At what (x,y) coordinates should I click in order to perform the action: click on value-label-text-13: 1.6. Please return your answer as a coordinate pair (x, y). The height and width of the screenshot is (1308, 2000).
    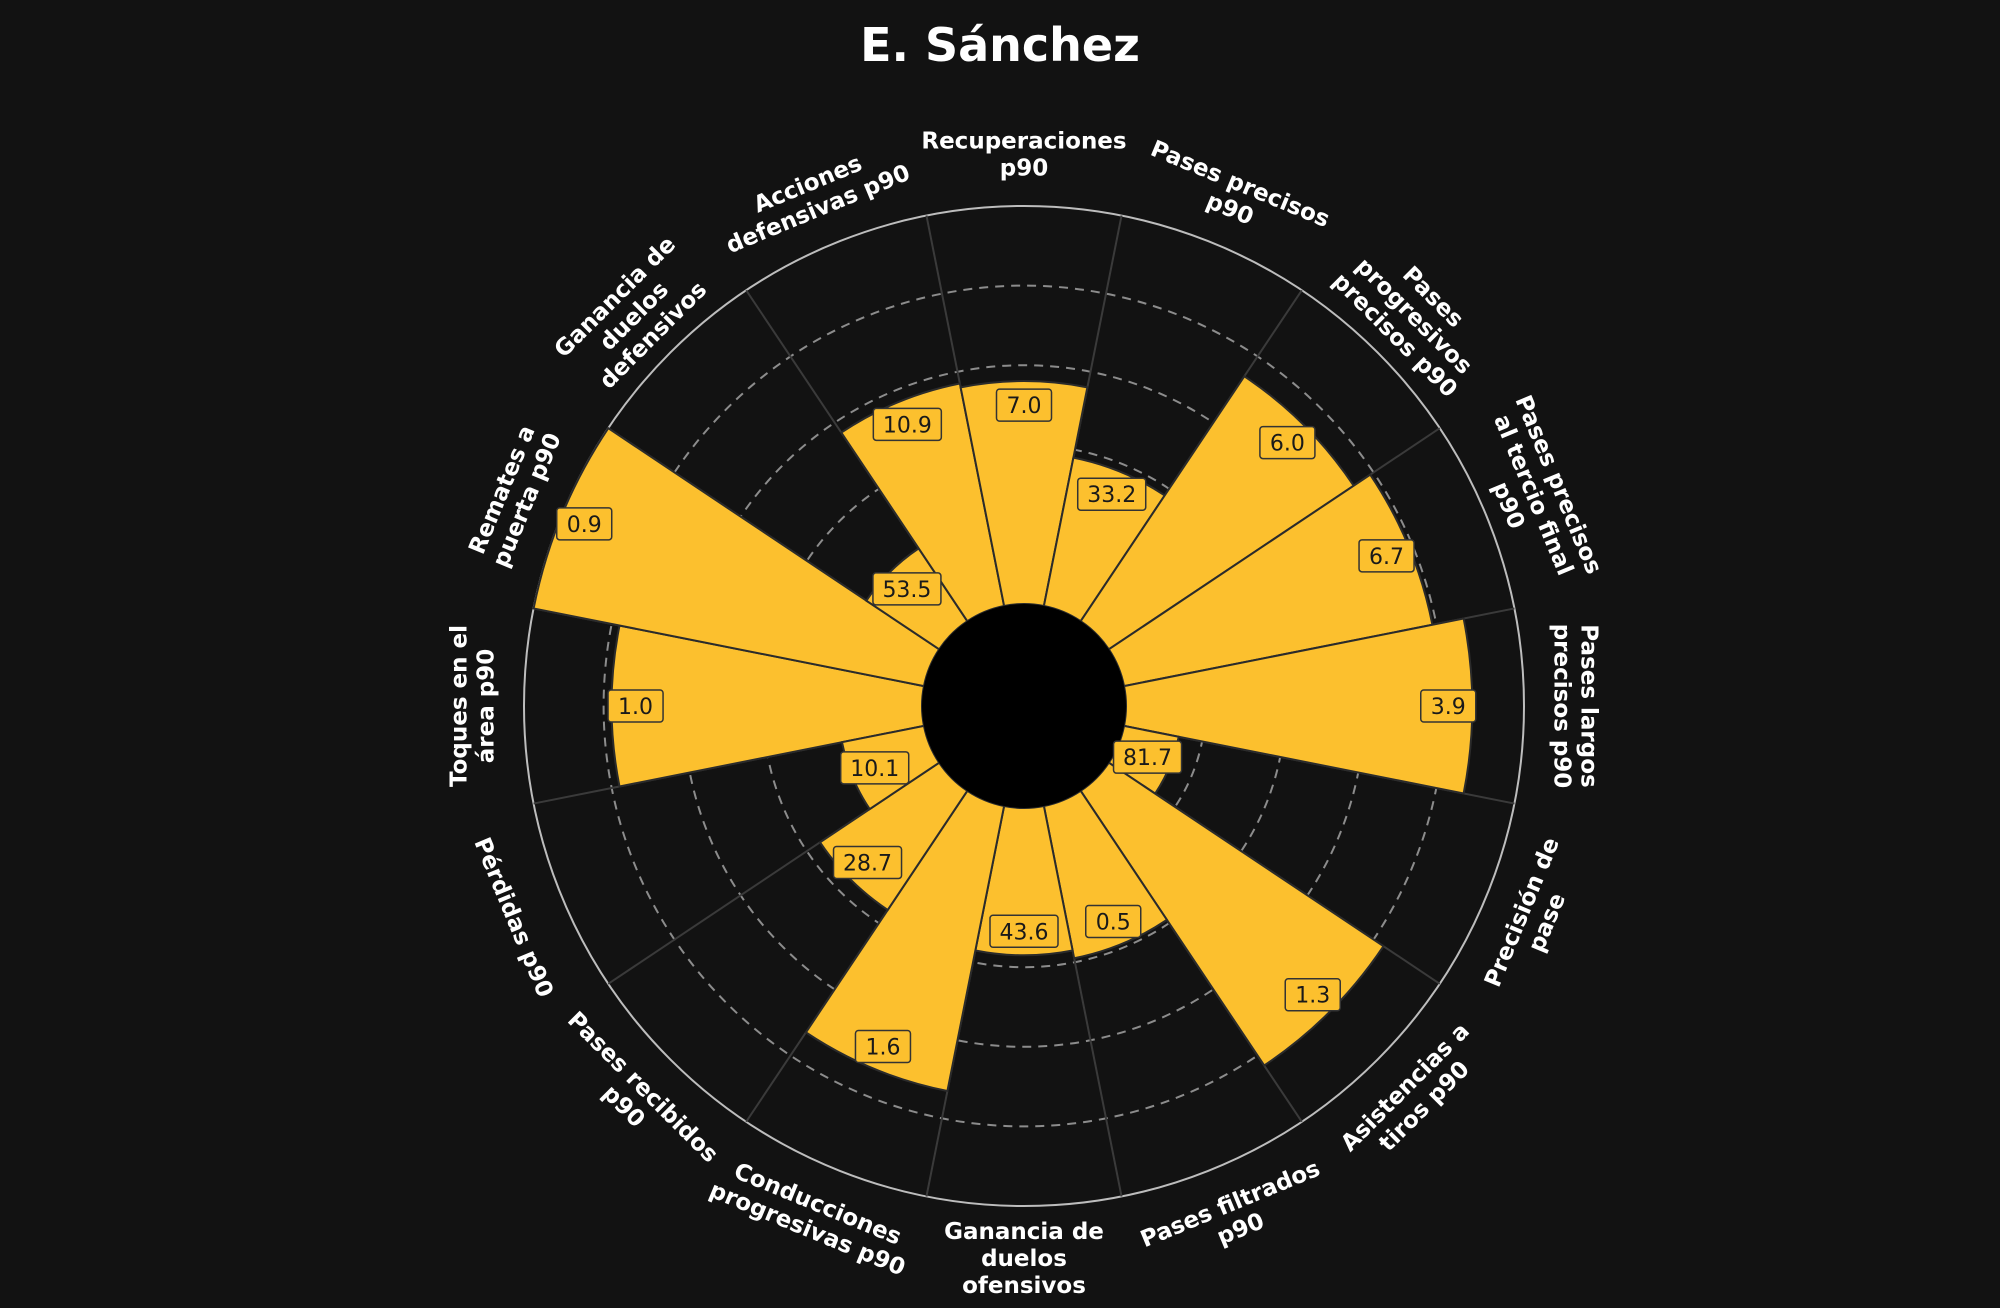
    Looking at the image, I should click on (882, 1047).